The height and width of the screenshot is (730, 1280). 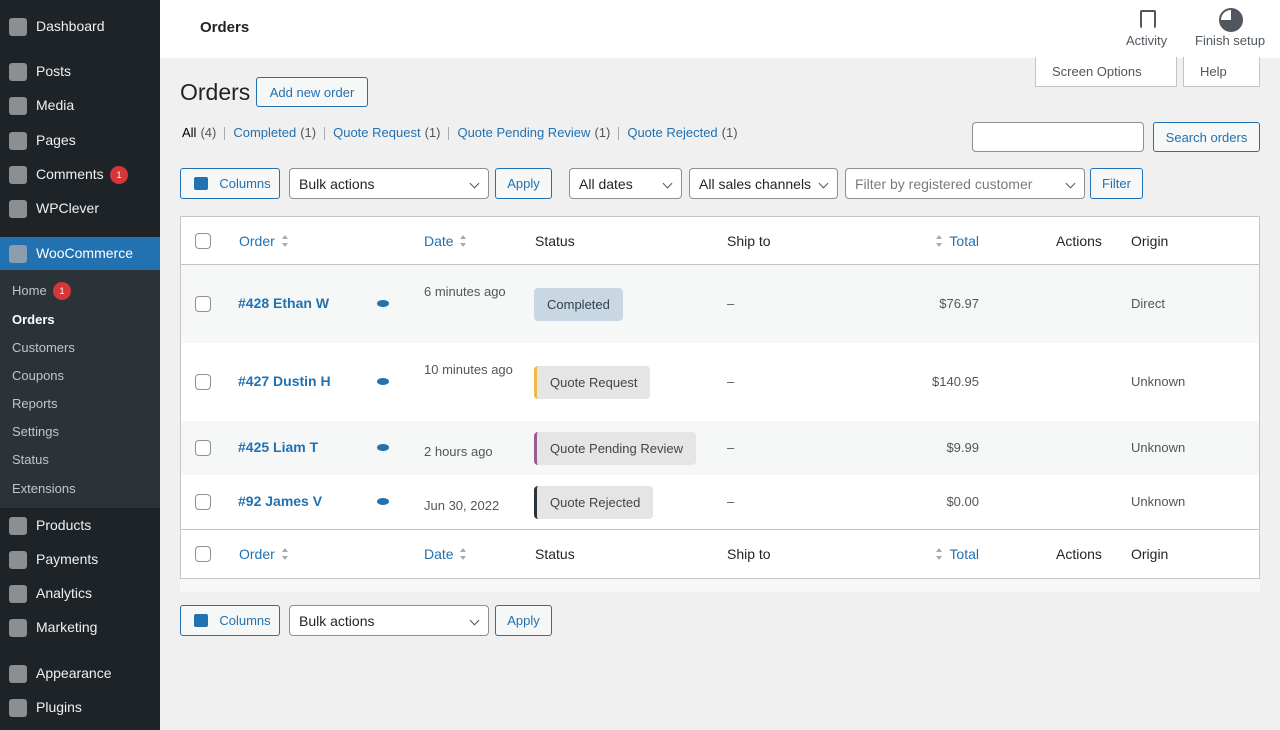 What do you see at coordinates (524, 132) in the screenshot?
I see `view-filter: Quote Pending Review` at bounding box center [524, 132].